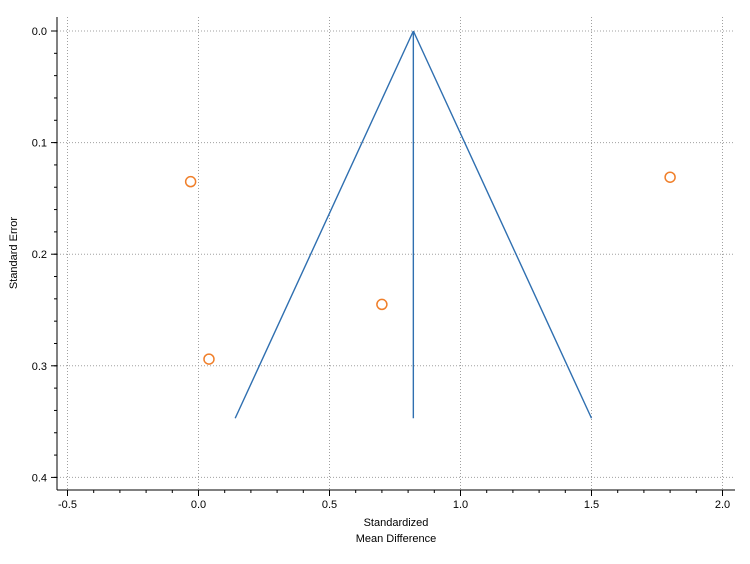 The height and width of the screenshot is (564, 750). Describe the element at coordinates (39, 144) in the screenshot. I see `y-tick-label: 0.1` at that location.